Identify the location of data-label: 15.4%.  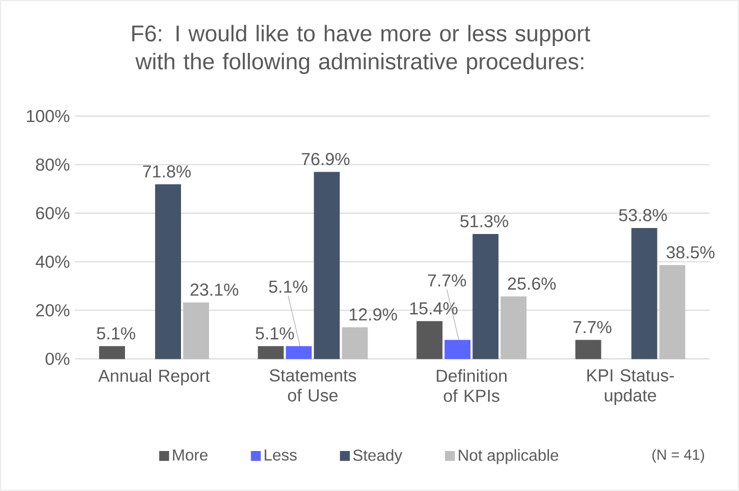
(434, 308).